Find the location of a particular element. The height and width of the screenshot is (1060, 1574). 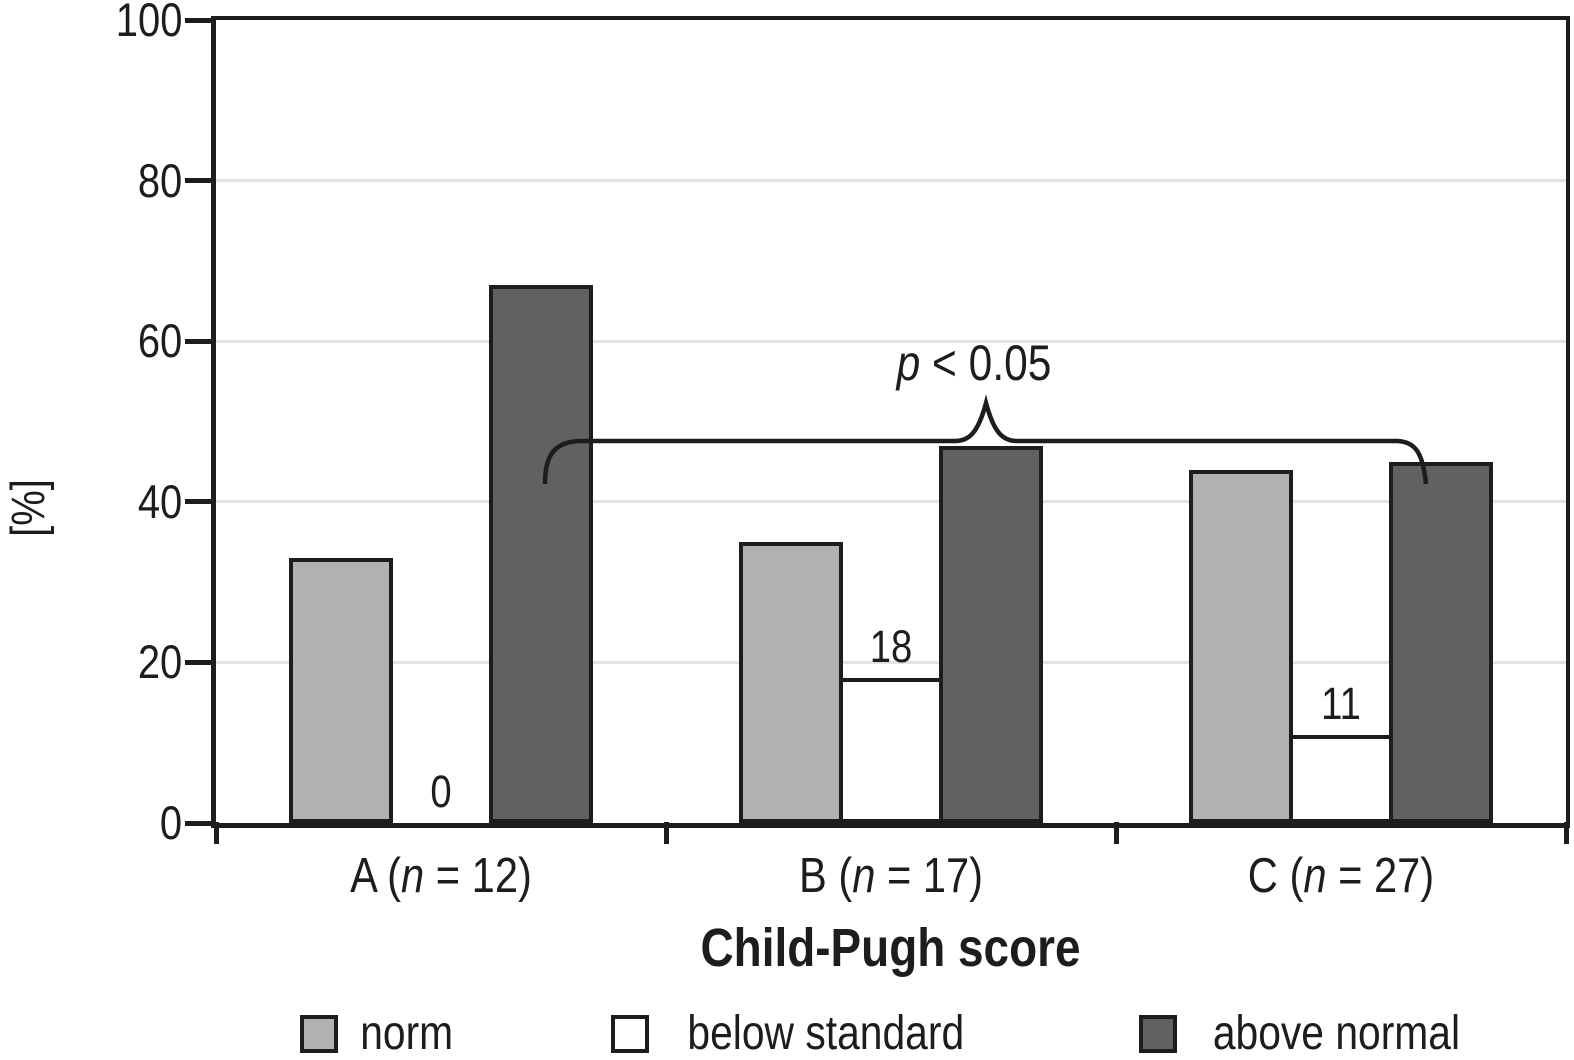

legend-label-norm: norm is located at coordinates (406, 1033).